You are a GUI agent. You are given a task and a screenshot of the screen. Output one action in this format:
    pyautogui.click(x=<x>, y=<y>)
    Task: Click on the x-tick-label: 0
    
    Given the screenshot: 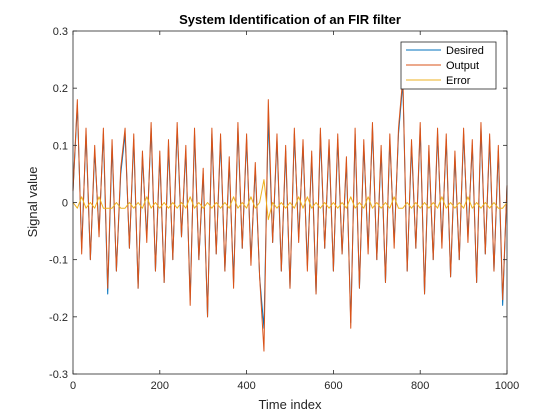 What is the action you would take?
    pyautogui.click(x=73, y=386)
    